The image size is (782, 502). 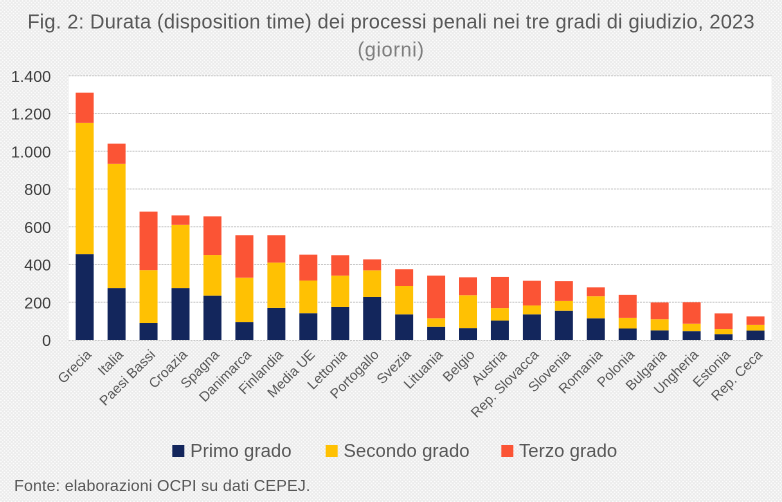 What do you see at coordinates (37, 190) in the screenshot?
I see `svg-text: 800` at bounding box center [37, 190].